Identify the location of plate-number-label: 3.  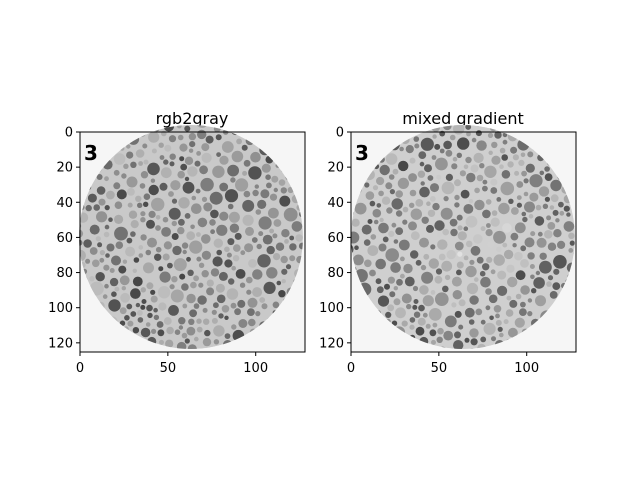
(362, 153).